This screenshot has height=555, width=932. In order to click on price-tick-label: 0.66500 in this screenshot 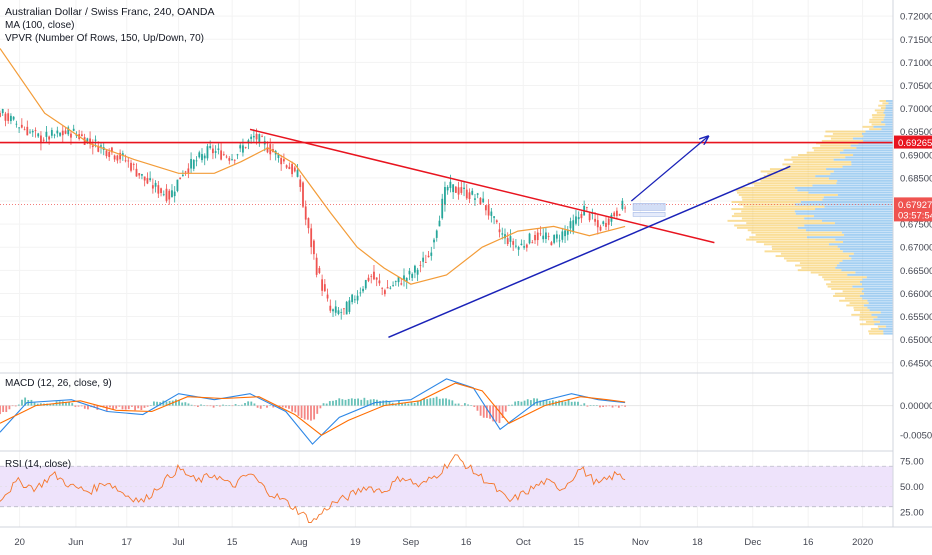, I will do `click(916, 271)`.